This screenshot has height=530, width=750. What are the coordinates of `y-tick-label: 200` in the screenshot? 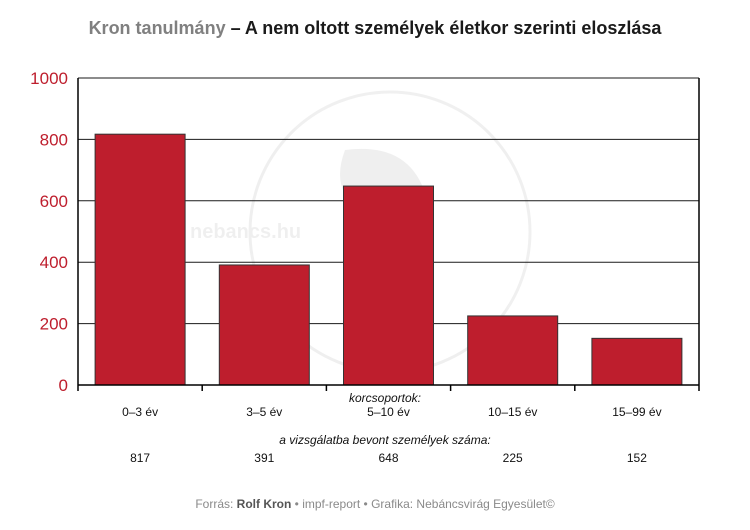 It's located at (54, 324).